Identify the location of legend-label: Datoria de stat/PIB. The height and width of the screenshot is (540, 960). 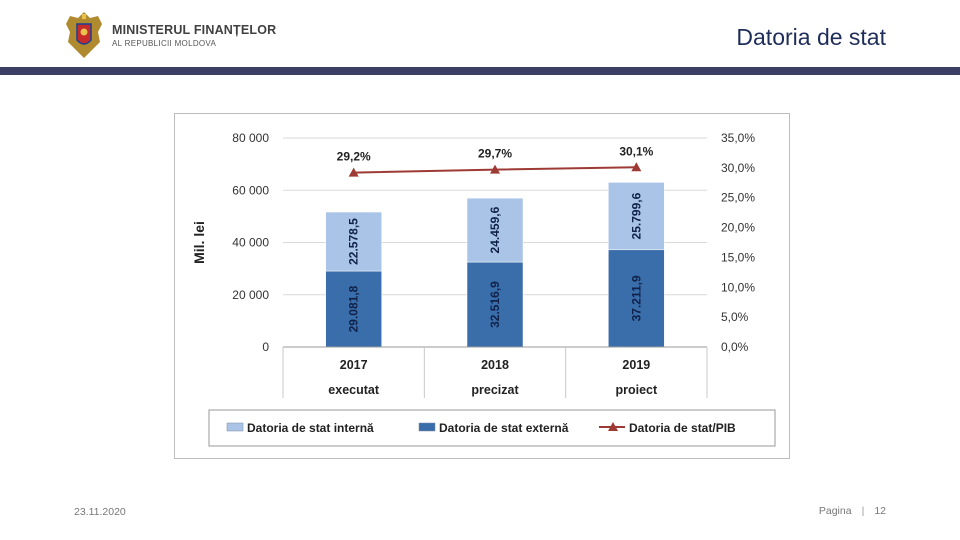
(682, 428).